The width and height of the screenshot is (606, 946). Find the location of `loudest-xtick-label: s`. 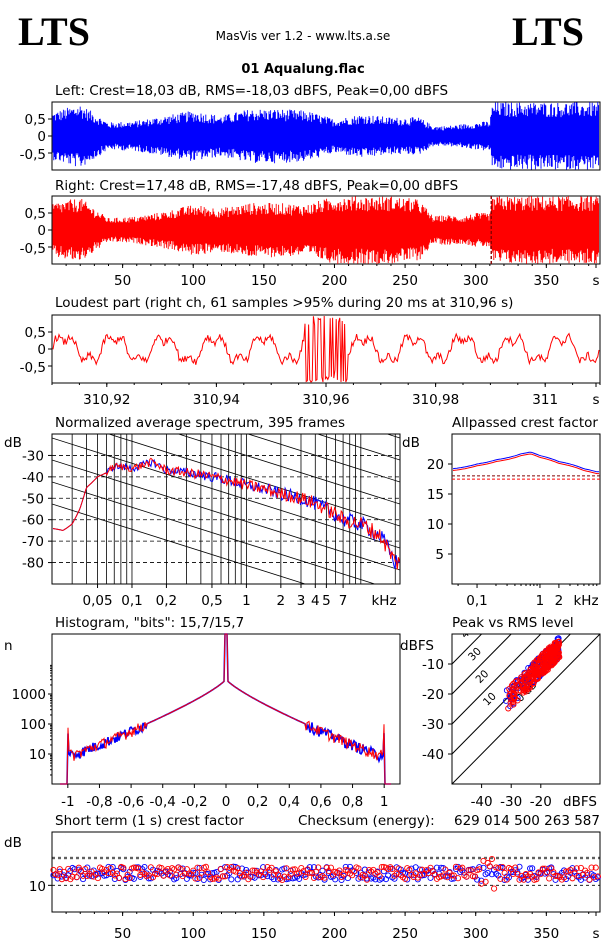

loudest-xtick-label: s is located at coordinates (595, 400).